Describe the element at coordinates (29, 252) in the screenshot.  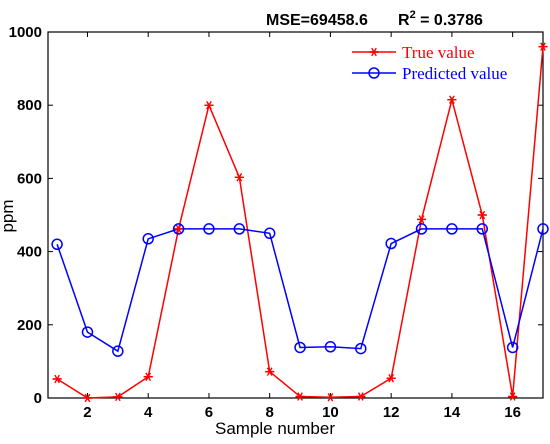
I see `y-tick-label: 400` at that location.